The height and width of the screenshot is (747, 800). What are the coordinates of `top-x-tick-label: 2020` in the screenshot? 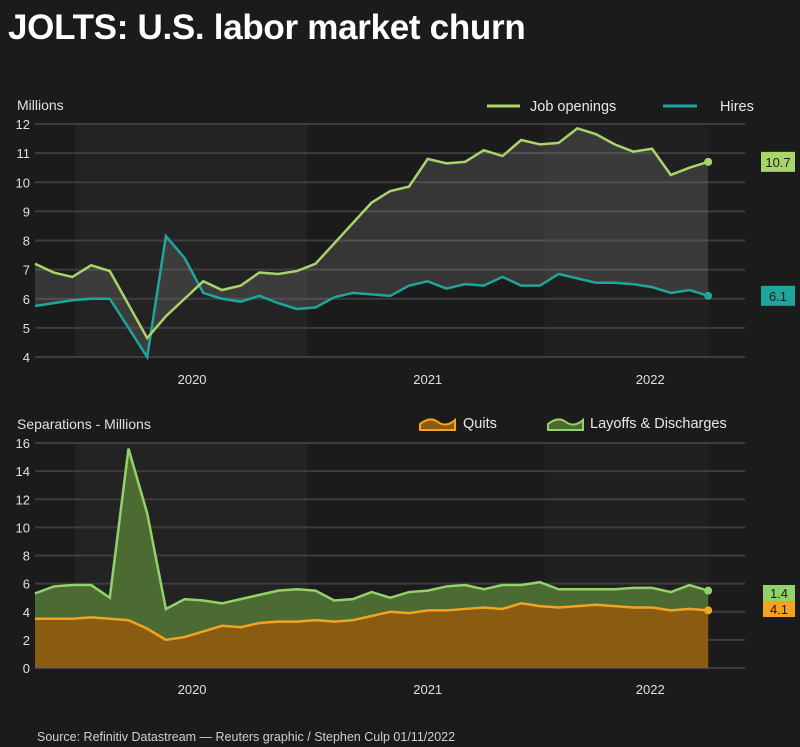 It's located at (192, 379).